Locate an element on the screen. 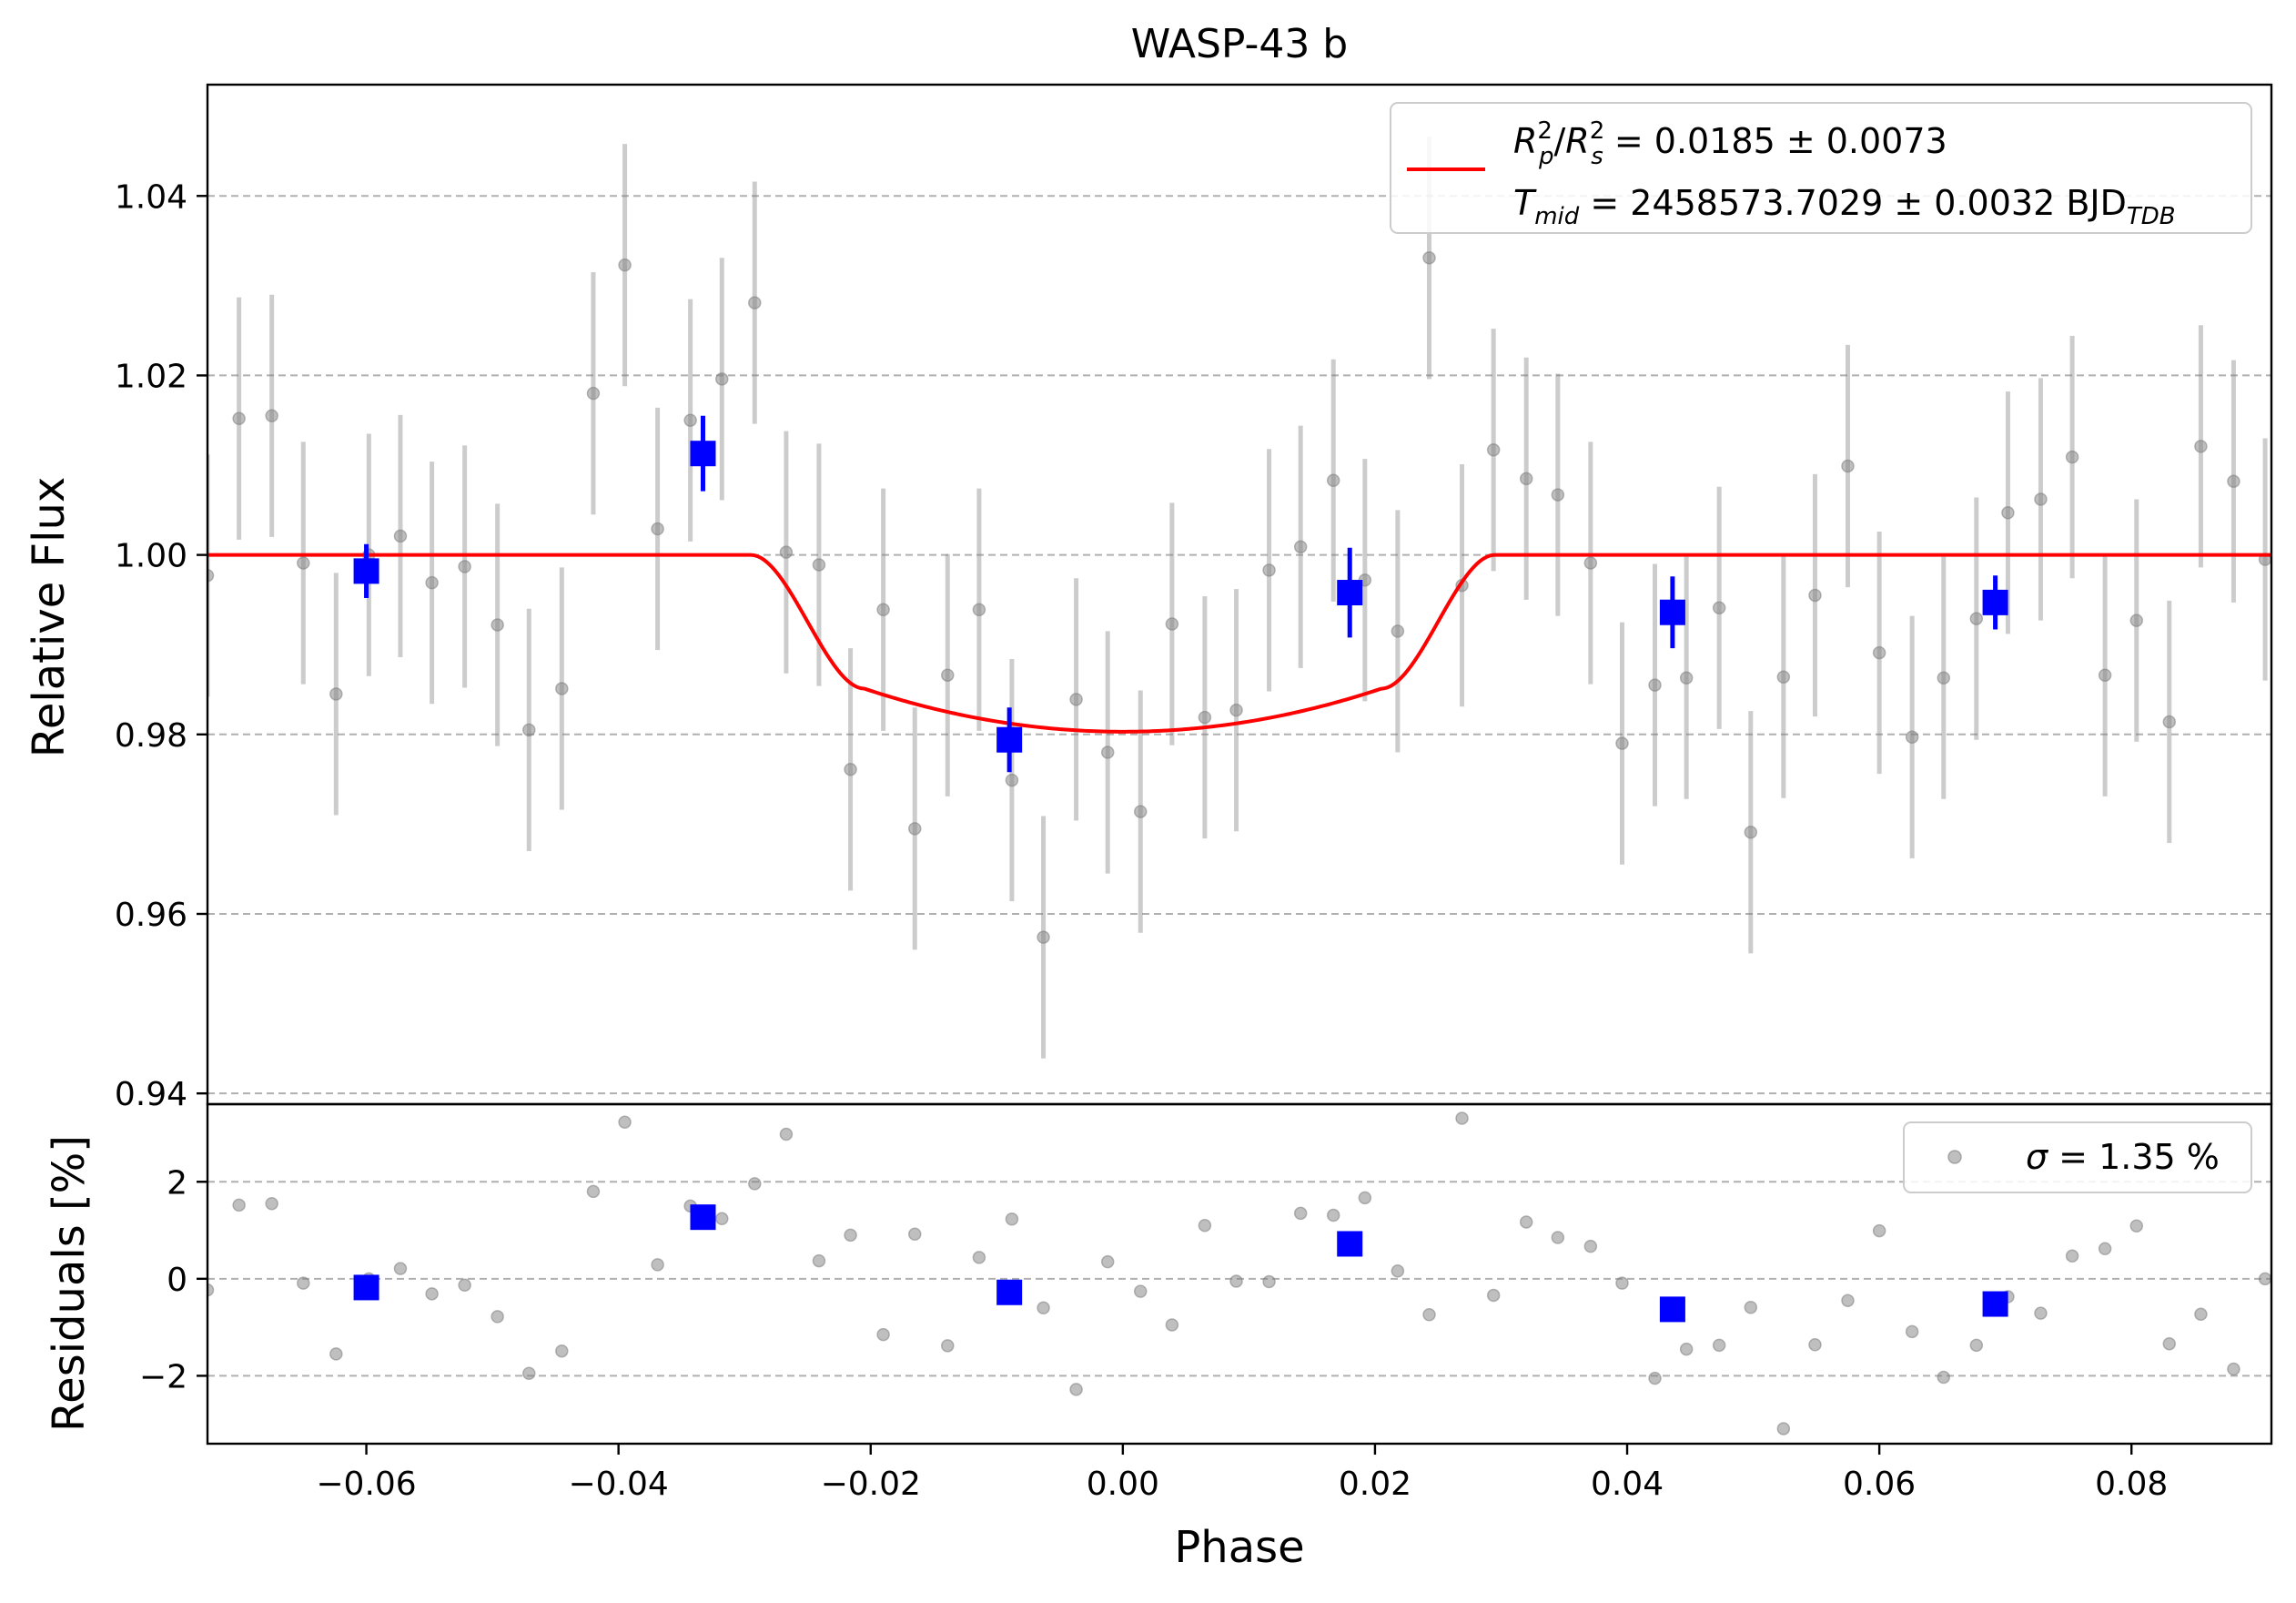  x-tick-label: 0.06 is located at coordinates (1880, 1484).